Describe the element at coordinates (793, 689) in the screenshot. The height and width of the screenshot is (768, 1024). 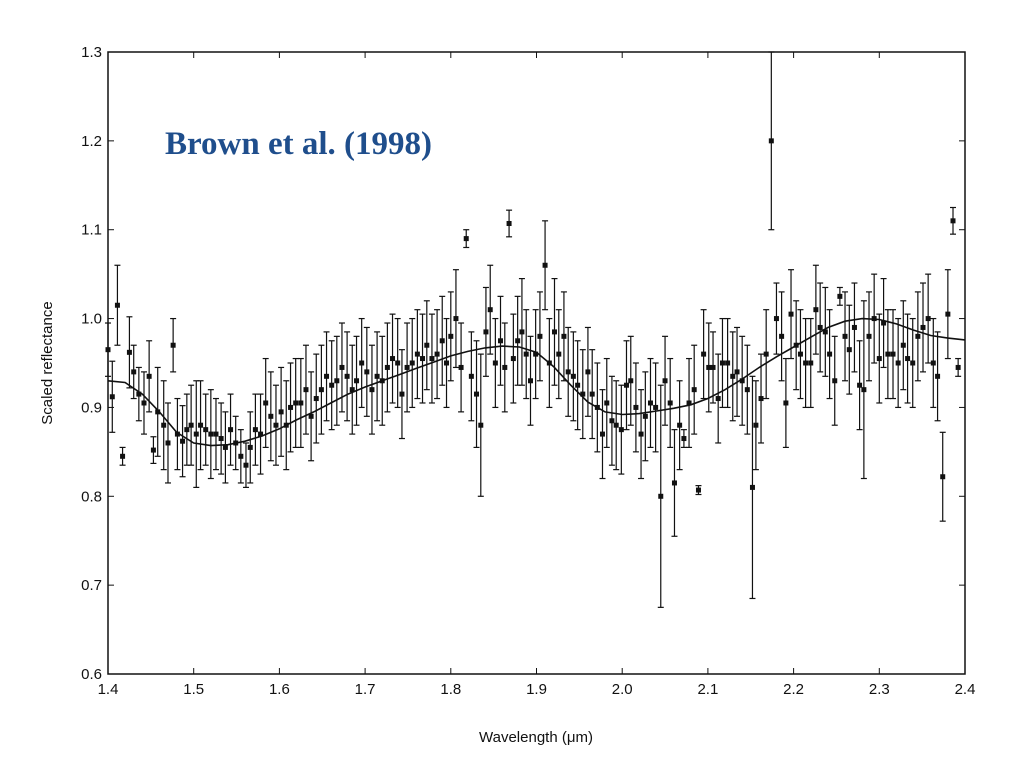
I see `x-tick-label: 2.2` at that location.